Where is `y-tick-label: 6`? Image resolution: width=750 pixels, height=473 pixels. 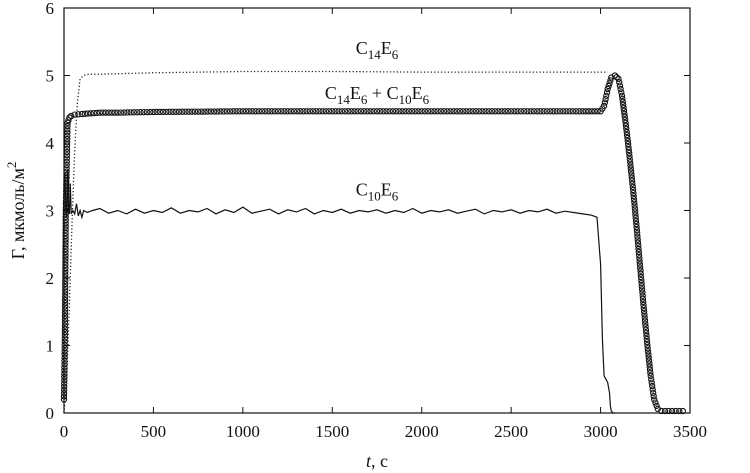 y-tick-label: 6 is located at coordinates (50, 9).